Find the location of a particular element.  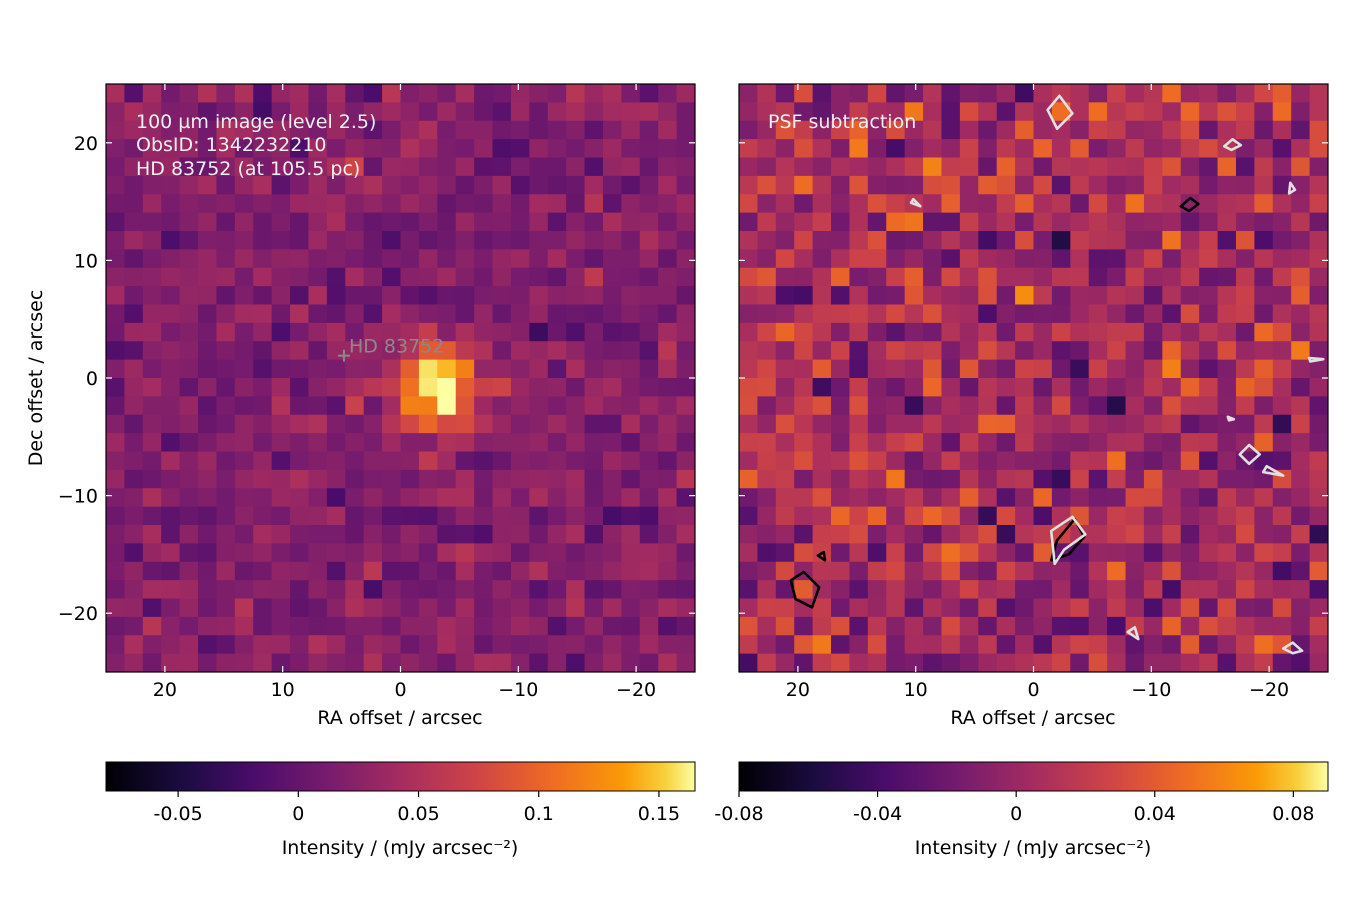

annotation-line-2: ObsID: 1342232210 is located at coordinates (231, 145).